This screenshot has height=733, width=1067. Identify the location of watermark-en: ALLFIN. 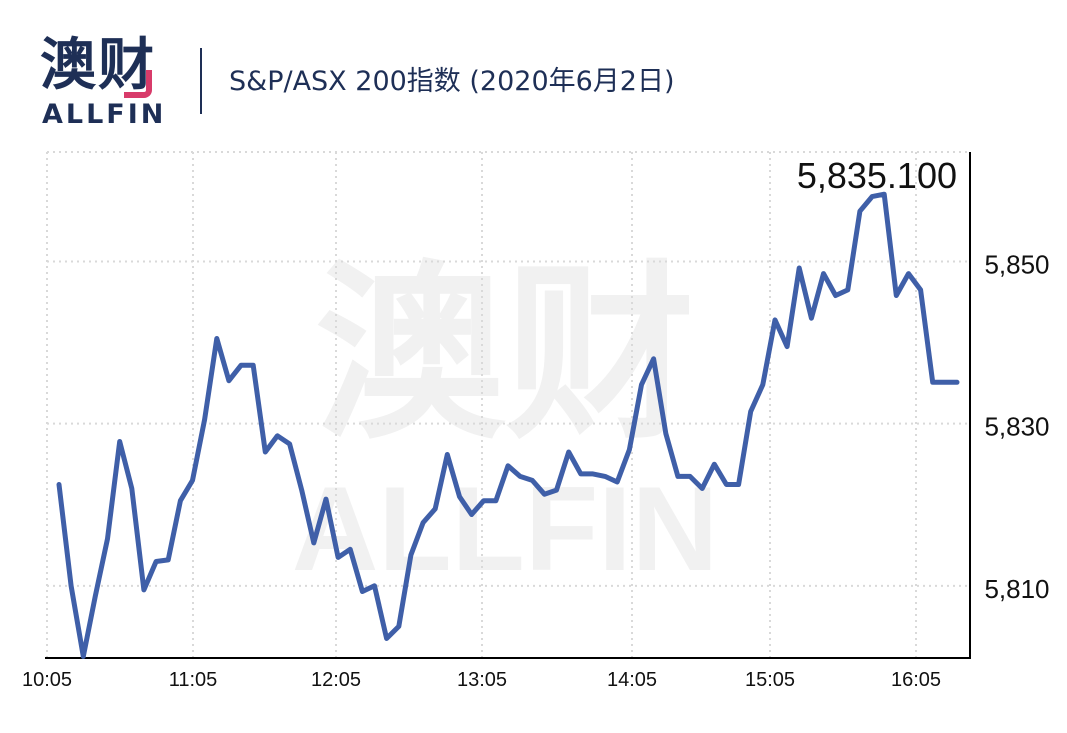
(505, 529).